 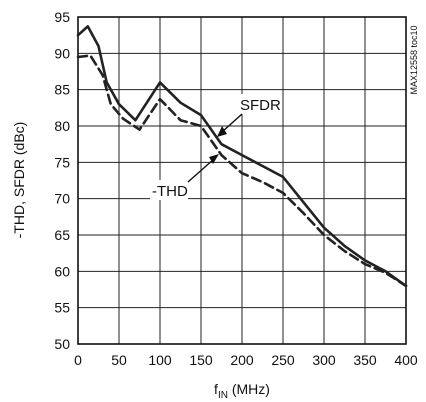 What do you see at coordinates (62, 271) in the screenshot?
I see `y-tick-label: 60` at bounding box center [62, 271].